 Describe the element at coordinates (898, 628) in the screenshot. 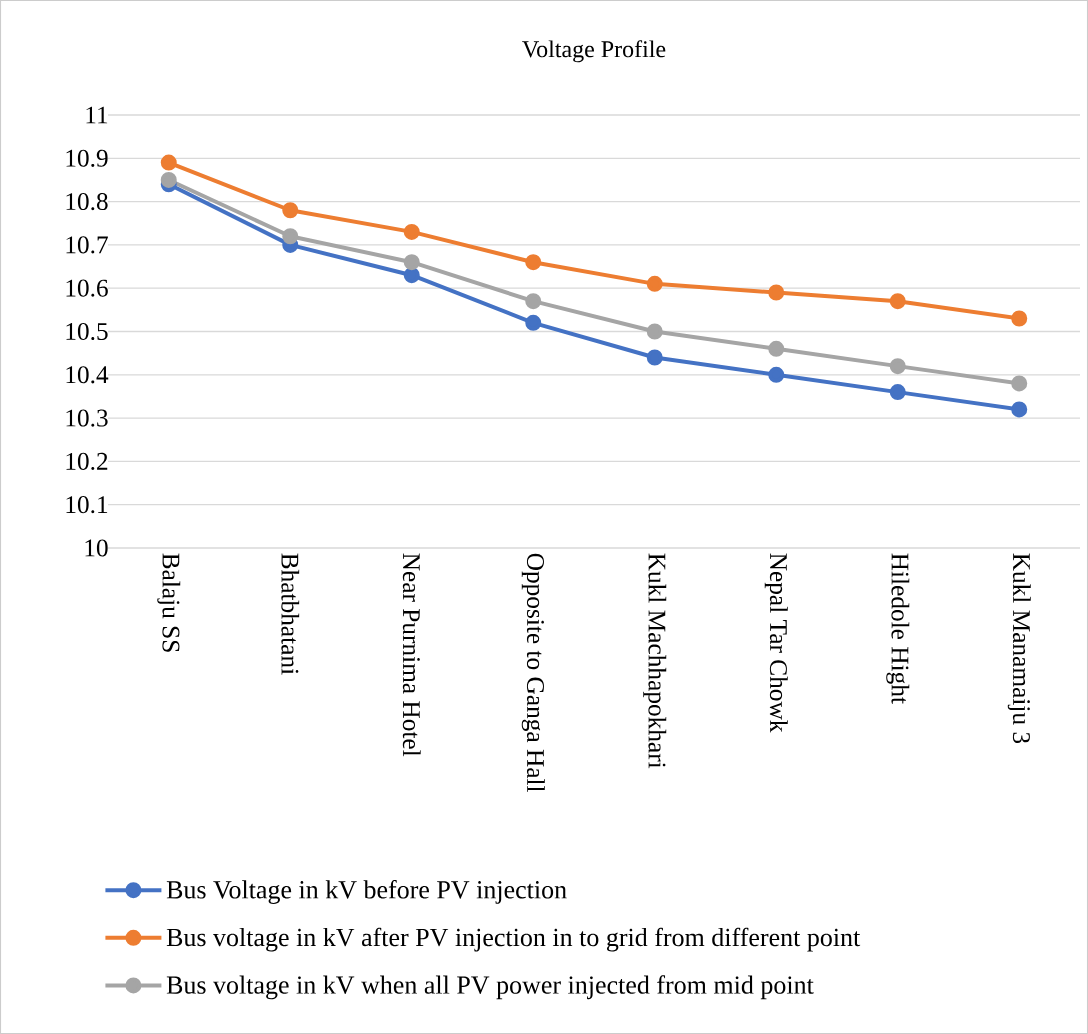

I see `x-tick-label: Hiledole Hight` at that location.